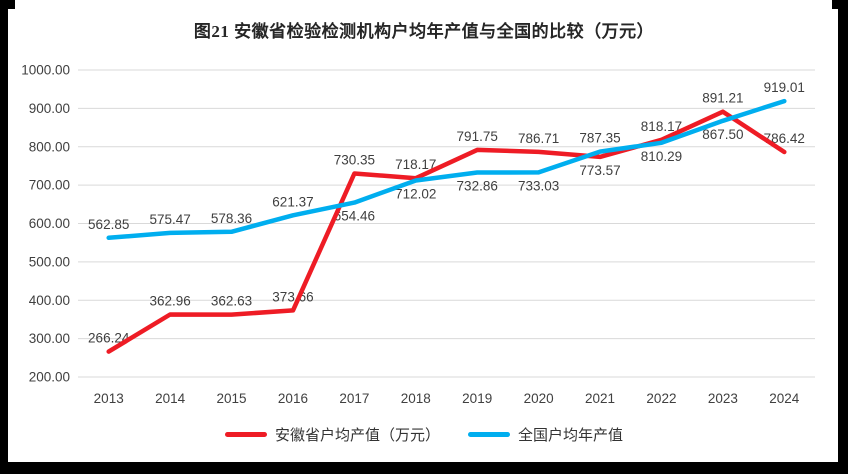  What do you see at coordinates (292, 296) in the screenshot?
I see `data-label-anhui: 373.66` at bounding box center [292, 296].